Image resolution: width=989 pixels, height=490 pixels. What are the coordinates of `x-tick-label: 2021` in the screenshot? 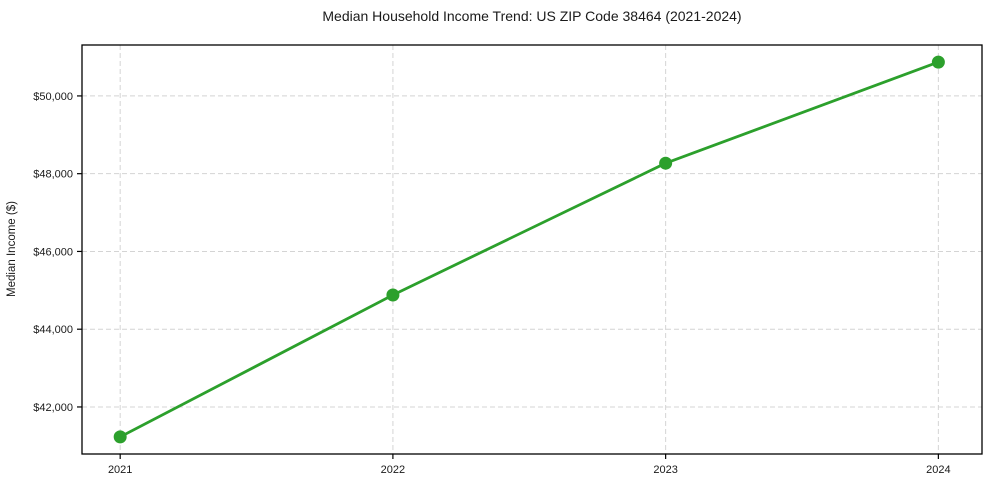 It's located at (120, 470).